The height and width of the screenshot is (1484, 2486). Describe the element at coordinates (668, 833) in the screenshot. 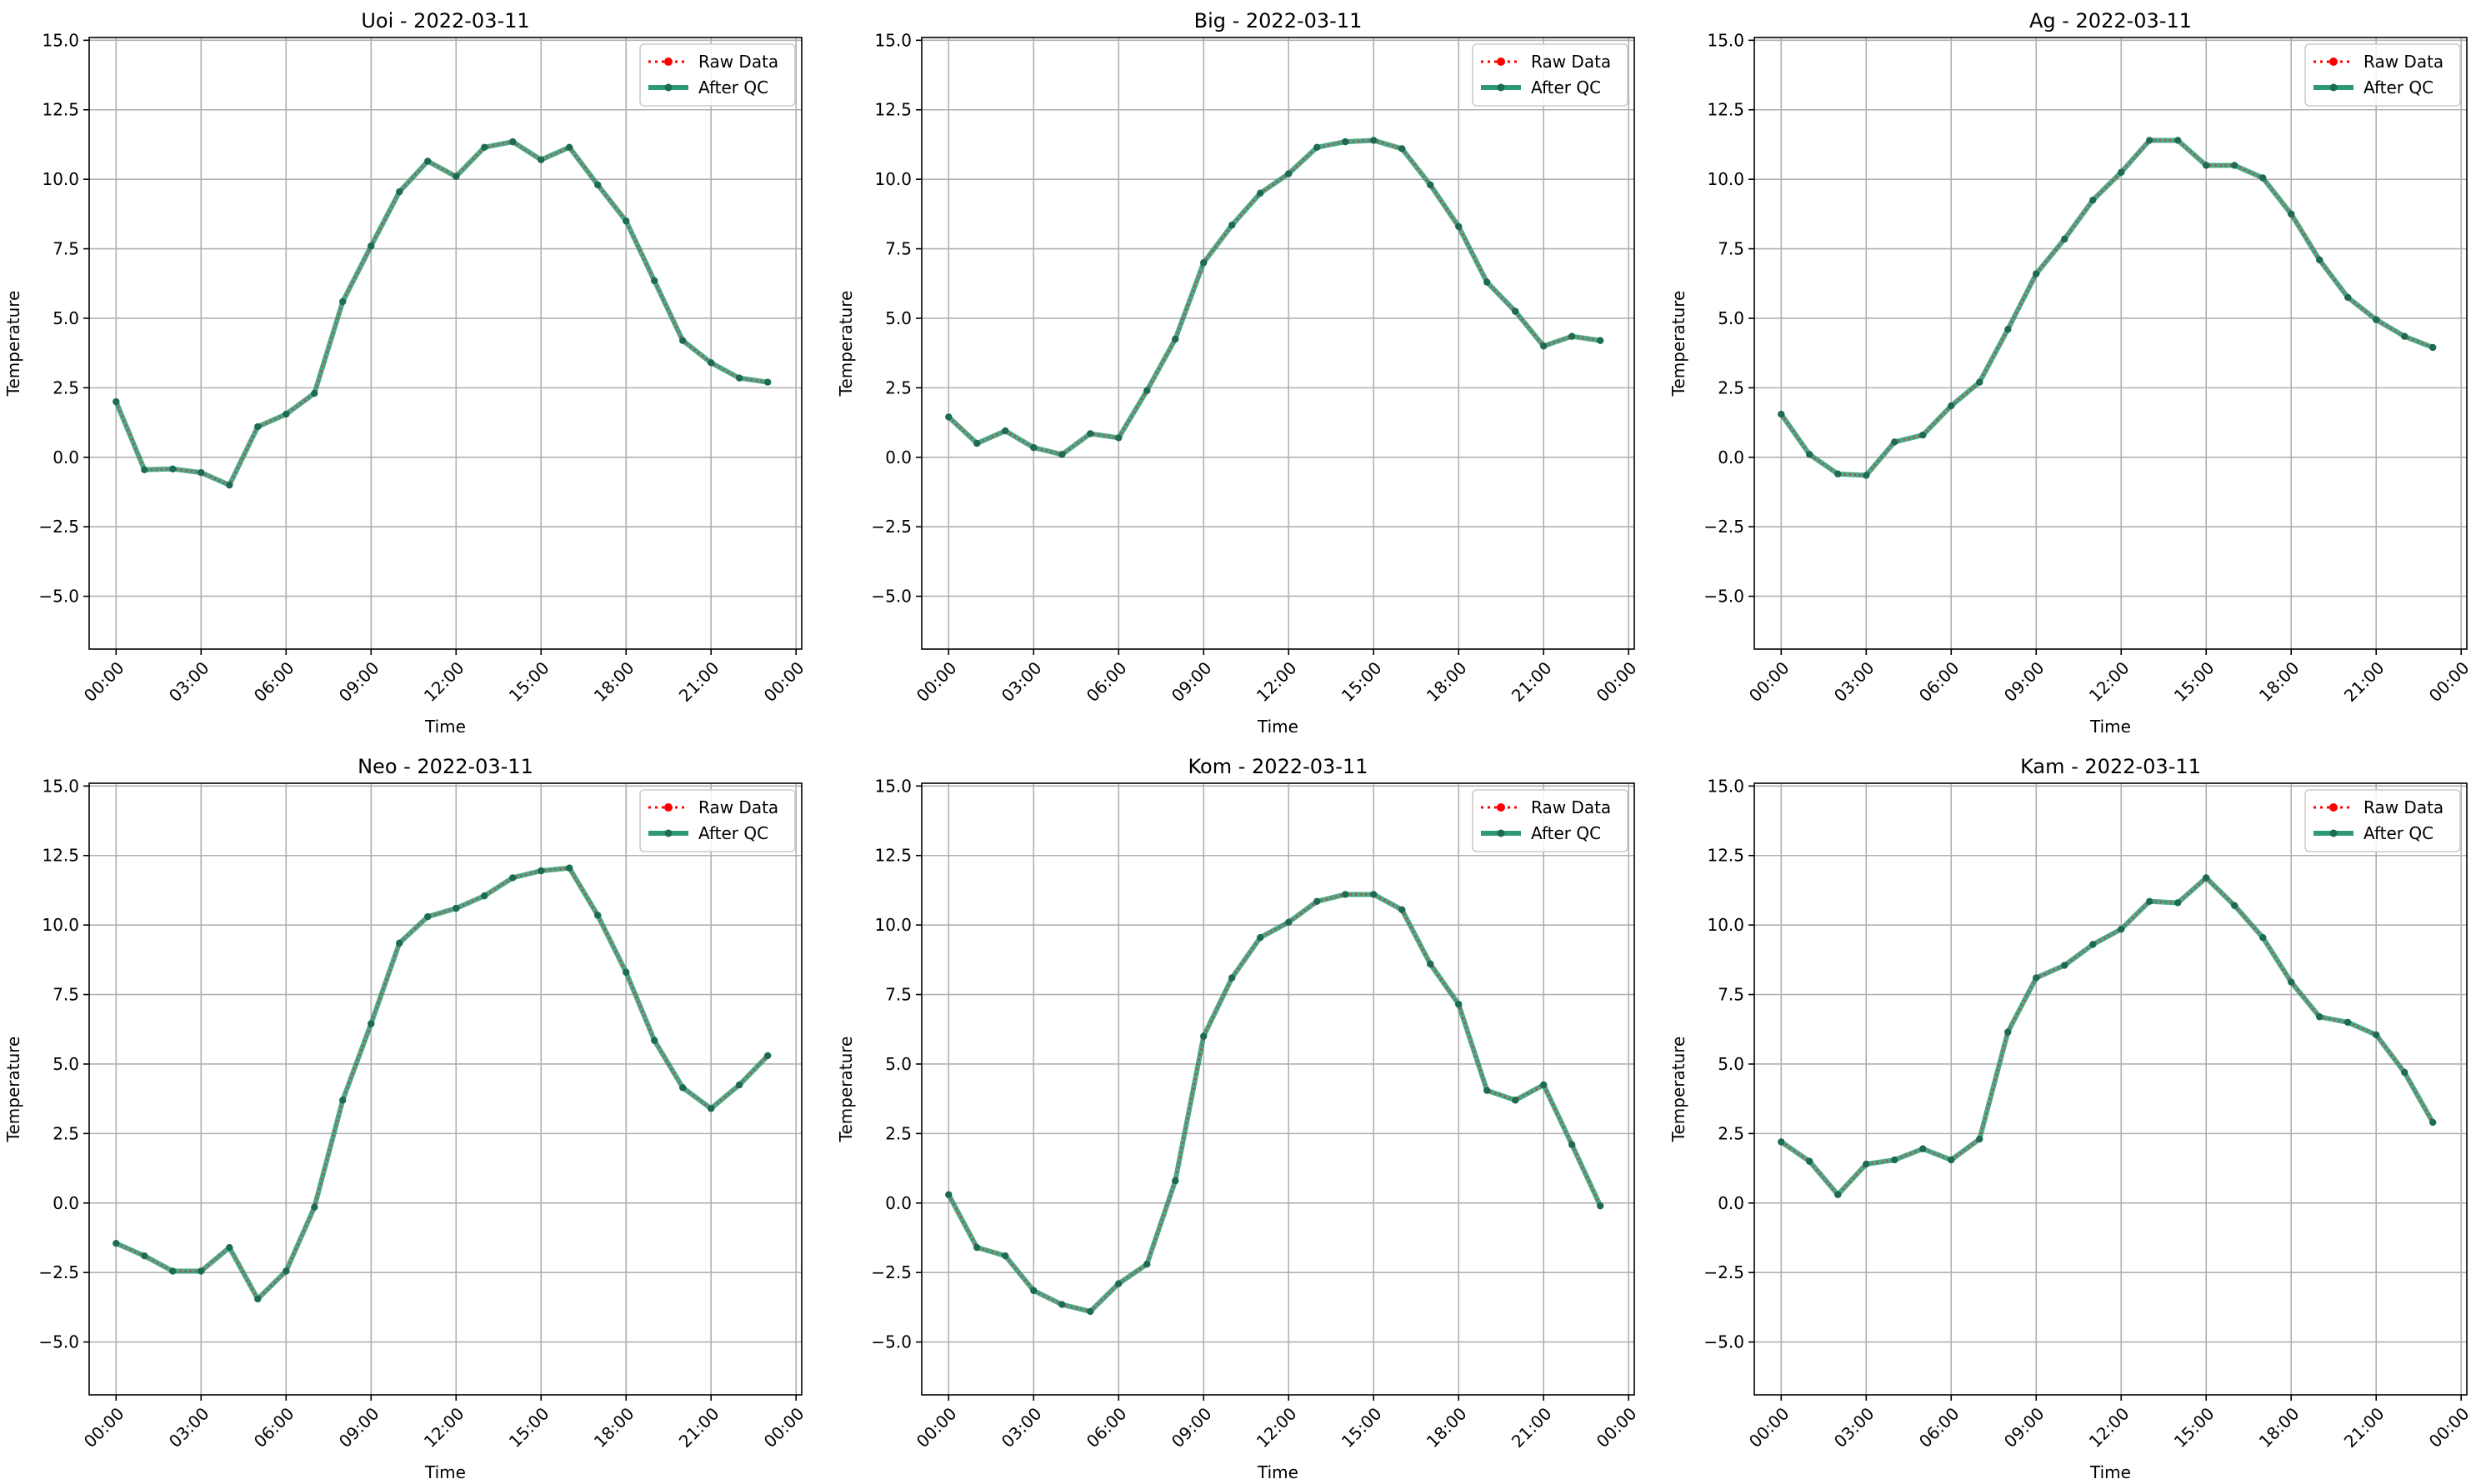

I see `legend-marker-after-qc` at that location.